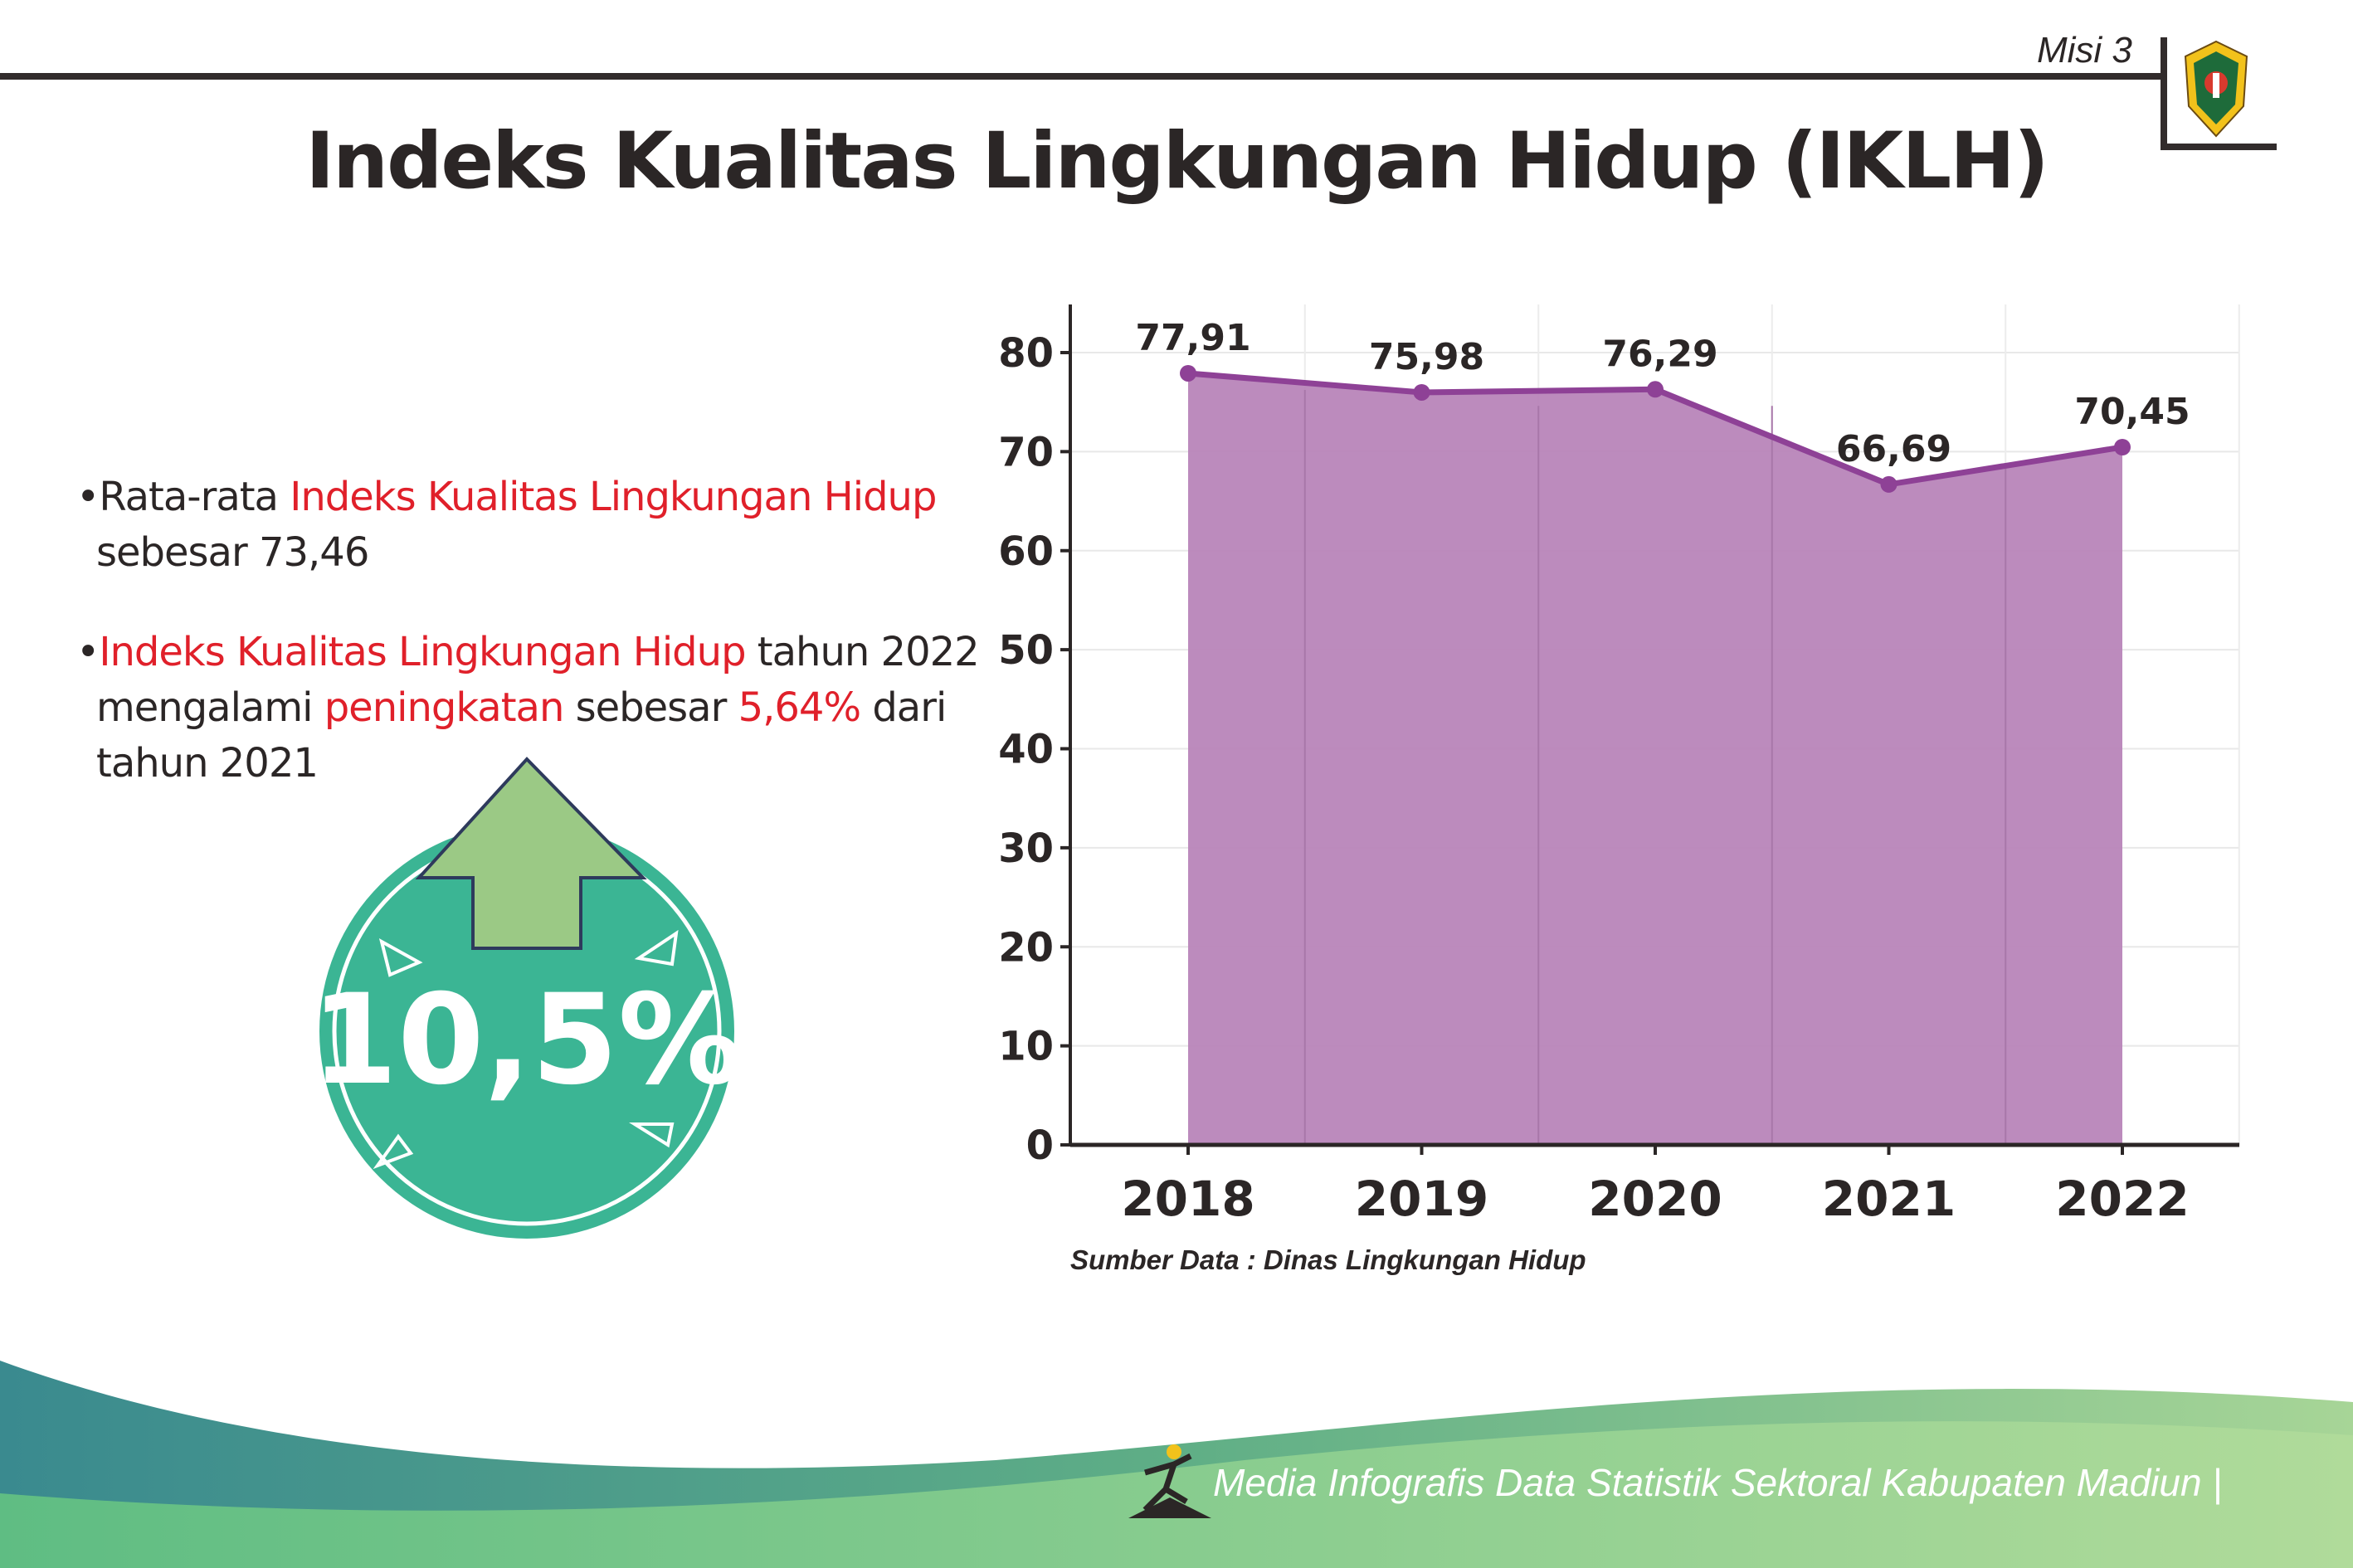  I want to click on text: •Rata-rata, so click(183, 497).